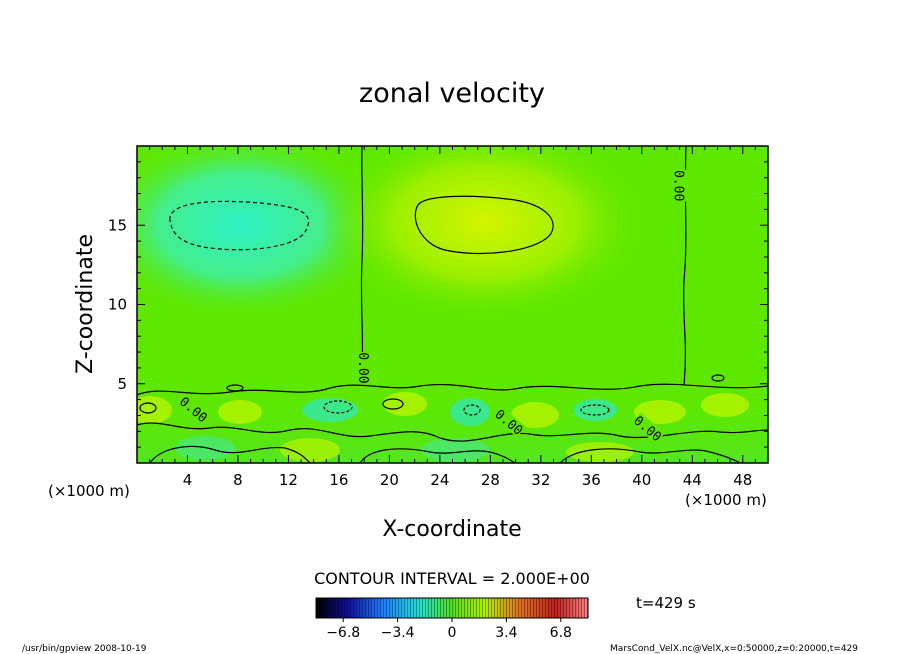  I want to click on negative-velocity-region, so click(263, 233).